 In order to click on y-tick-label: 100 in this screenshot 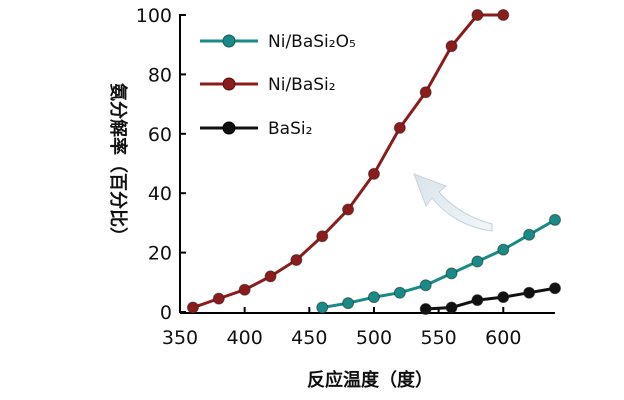, I will do `click(154, 16)`.